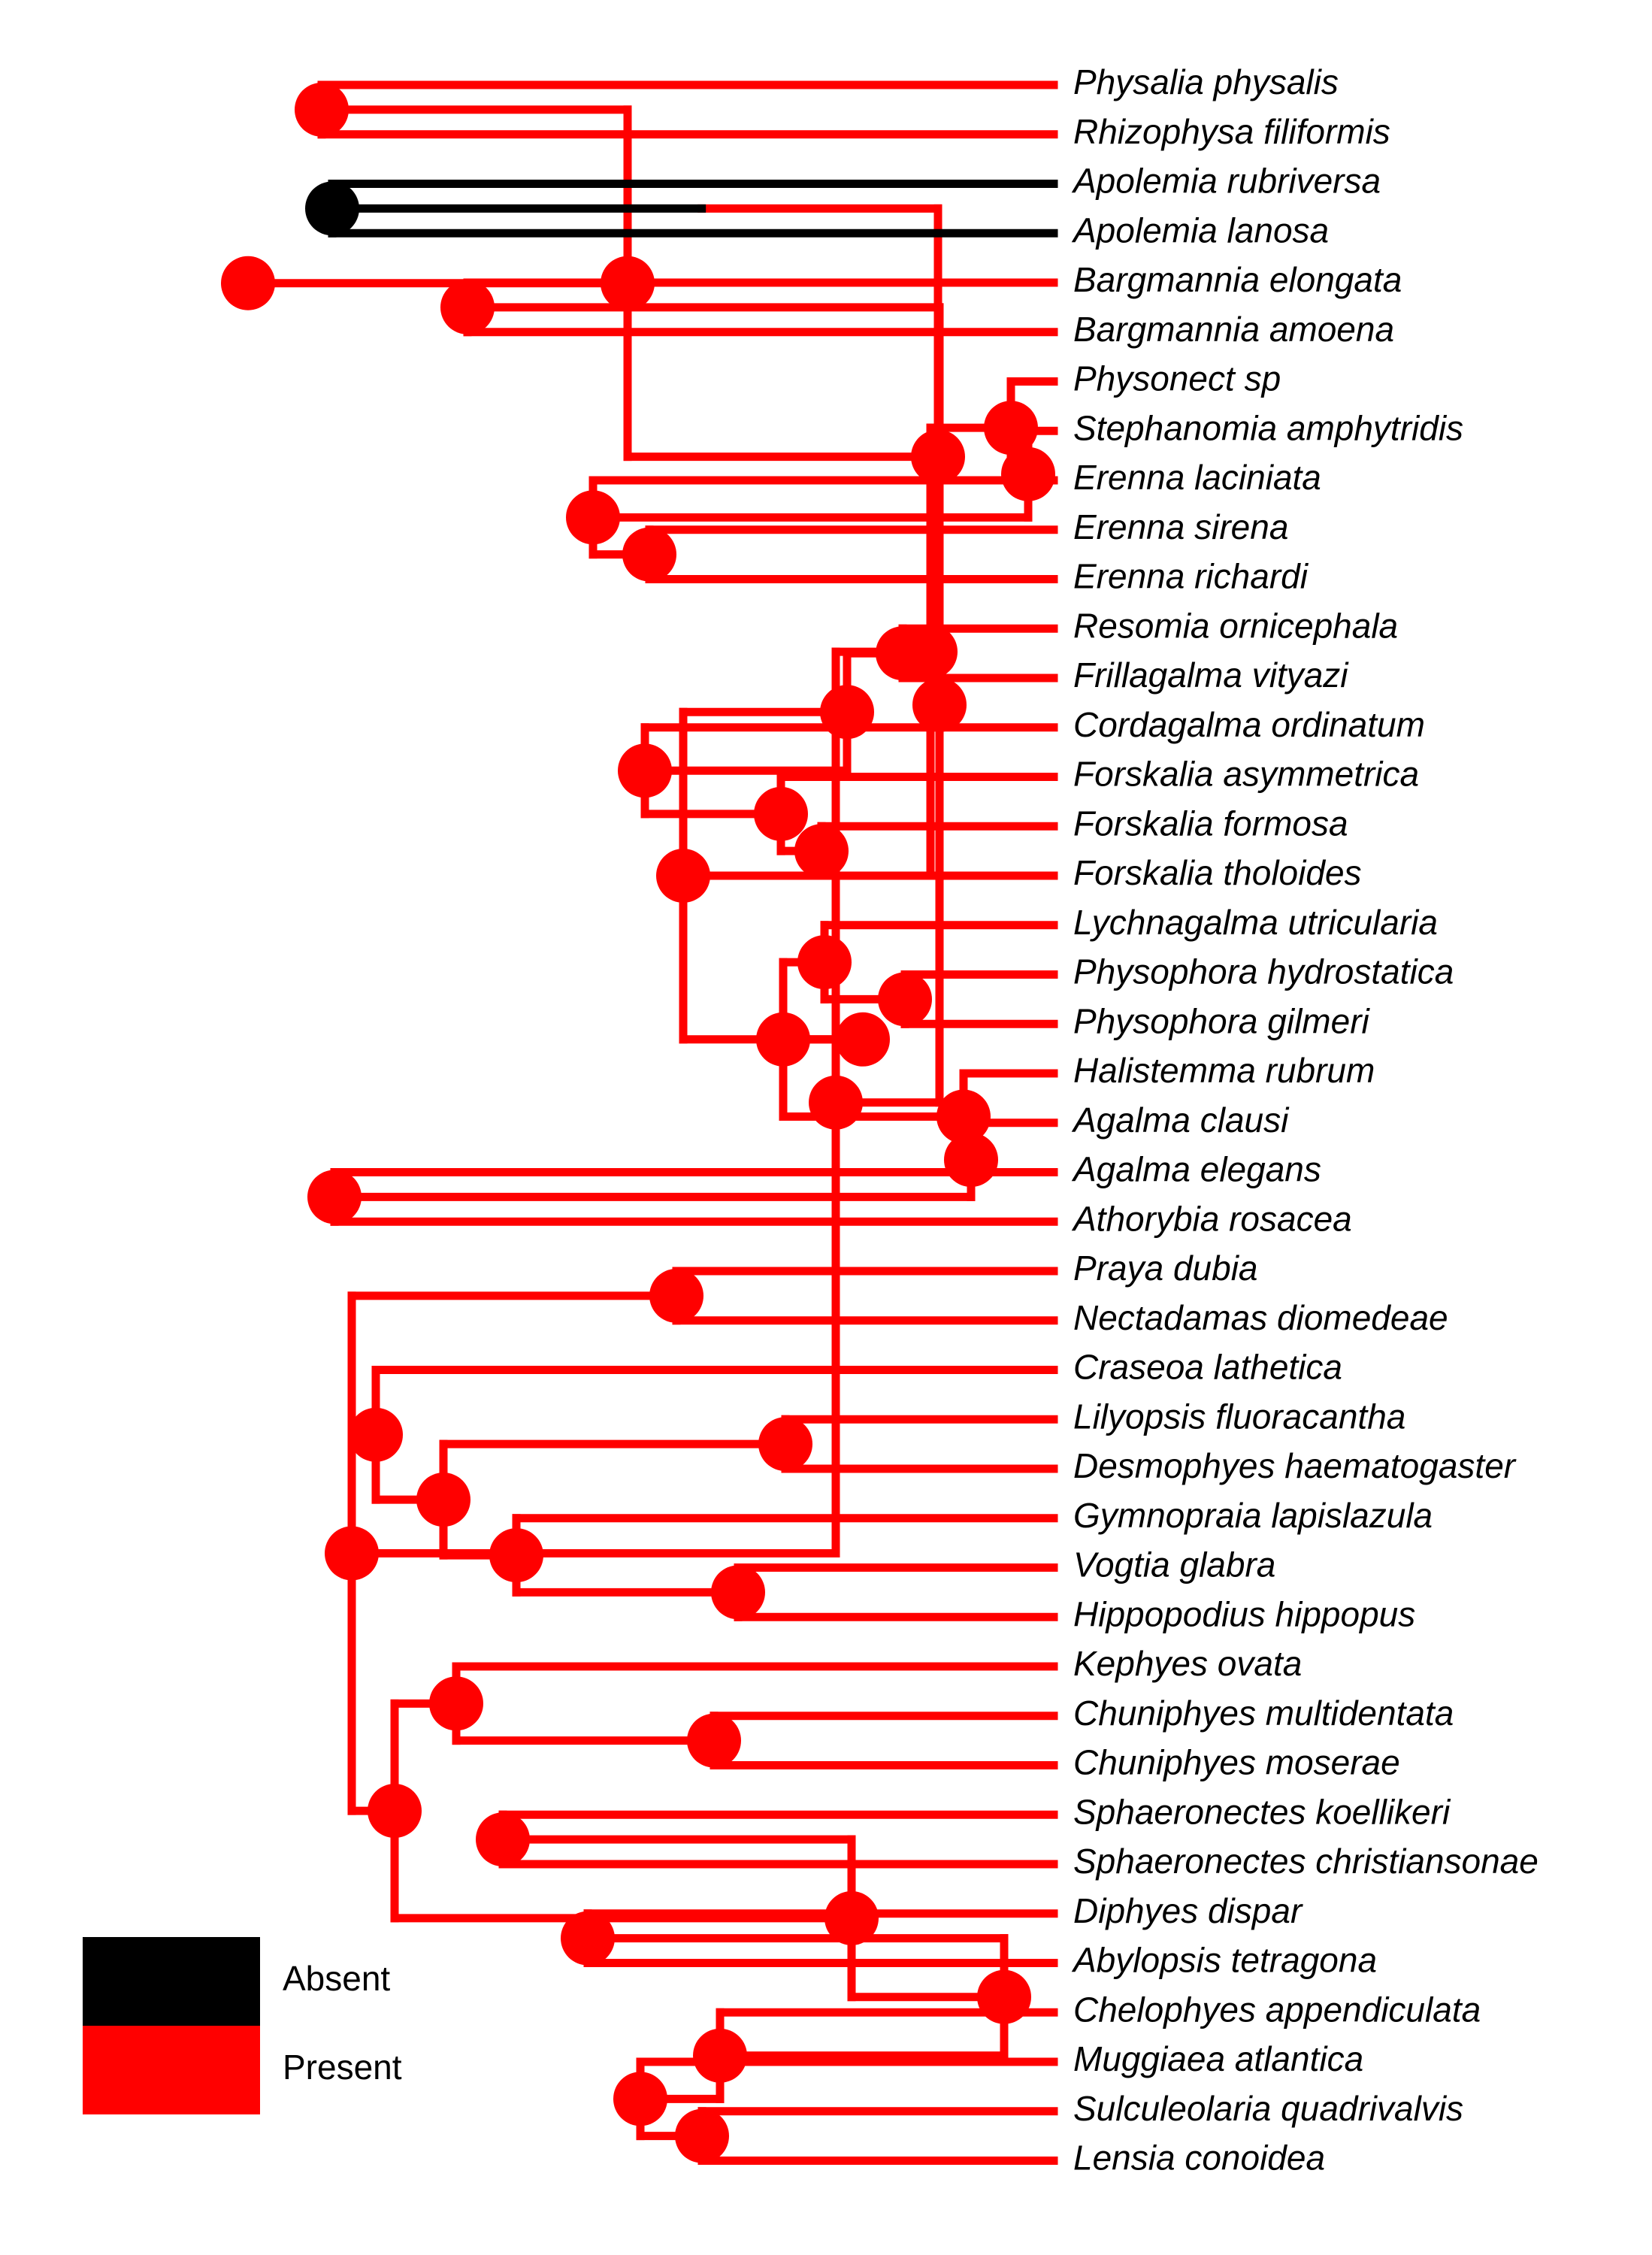 This screenshot has width=1652, height=2255. Describe the element at coordinates (1253, 1515) in the screenshot. I see `tip-label: Gymnopraia lapislazula` at that location.